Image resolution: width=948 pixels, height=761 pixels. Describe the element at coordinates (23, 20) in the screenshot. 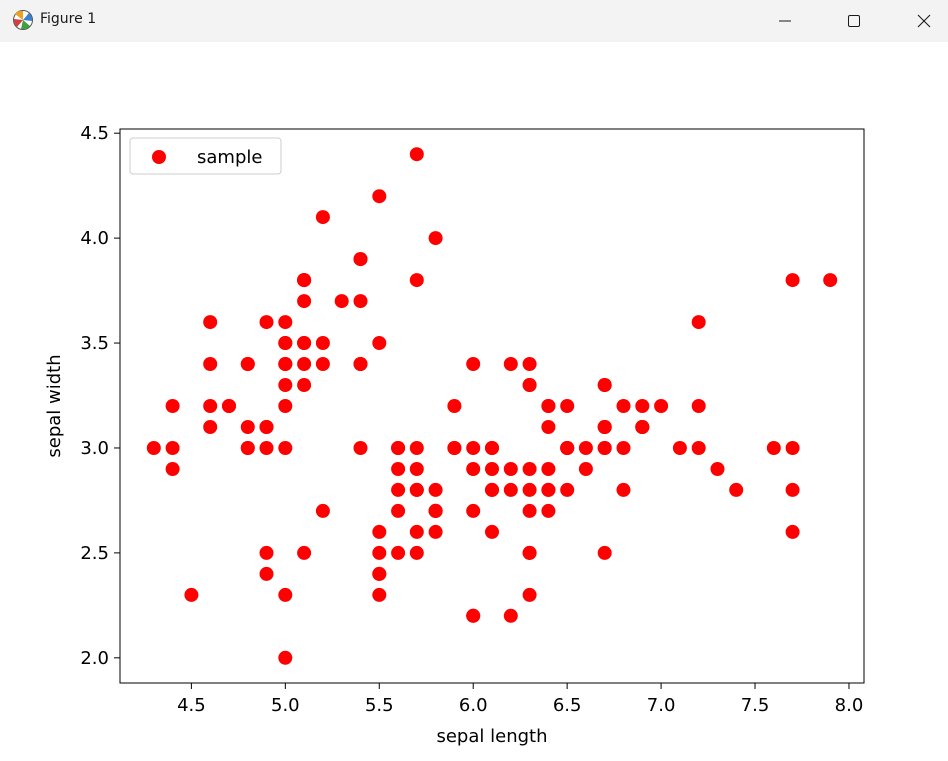

I see `matplotlib-figure-icon` at that location.